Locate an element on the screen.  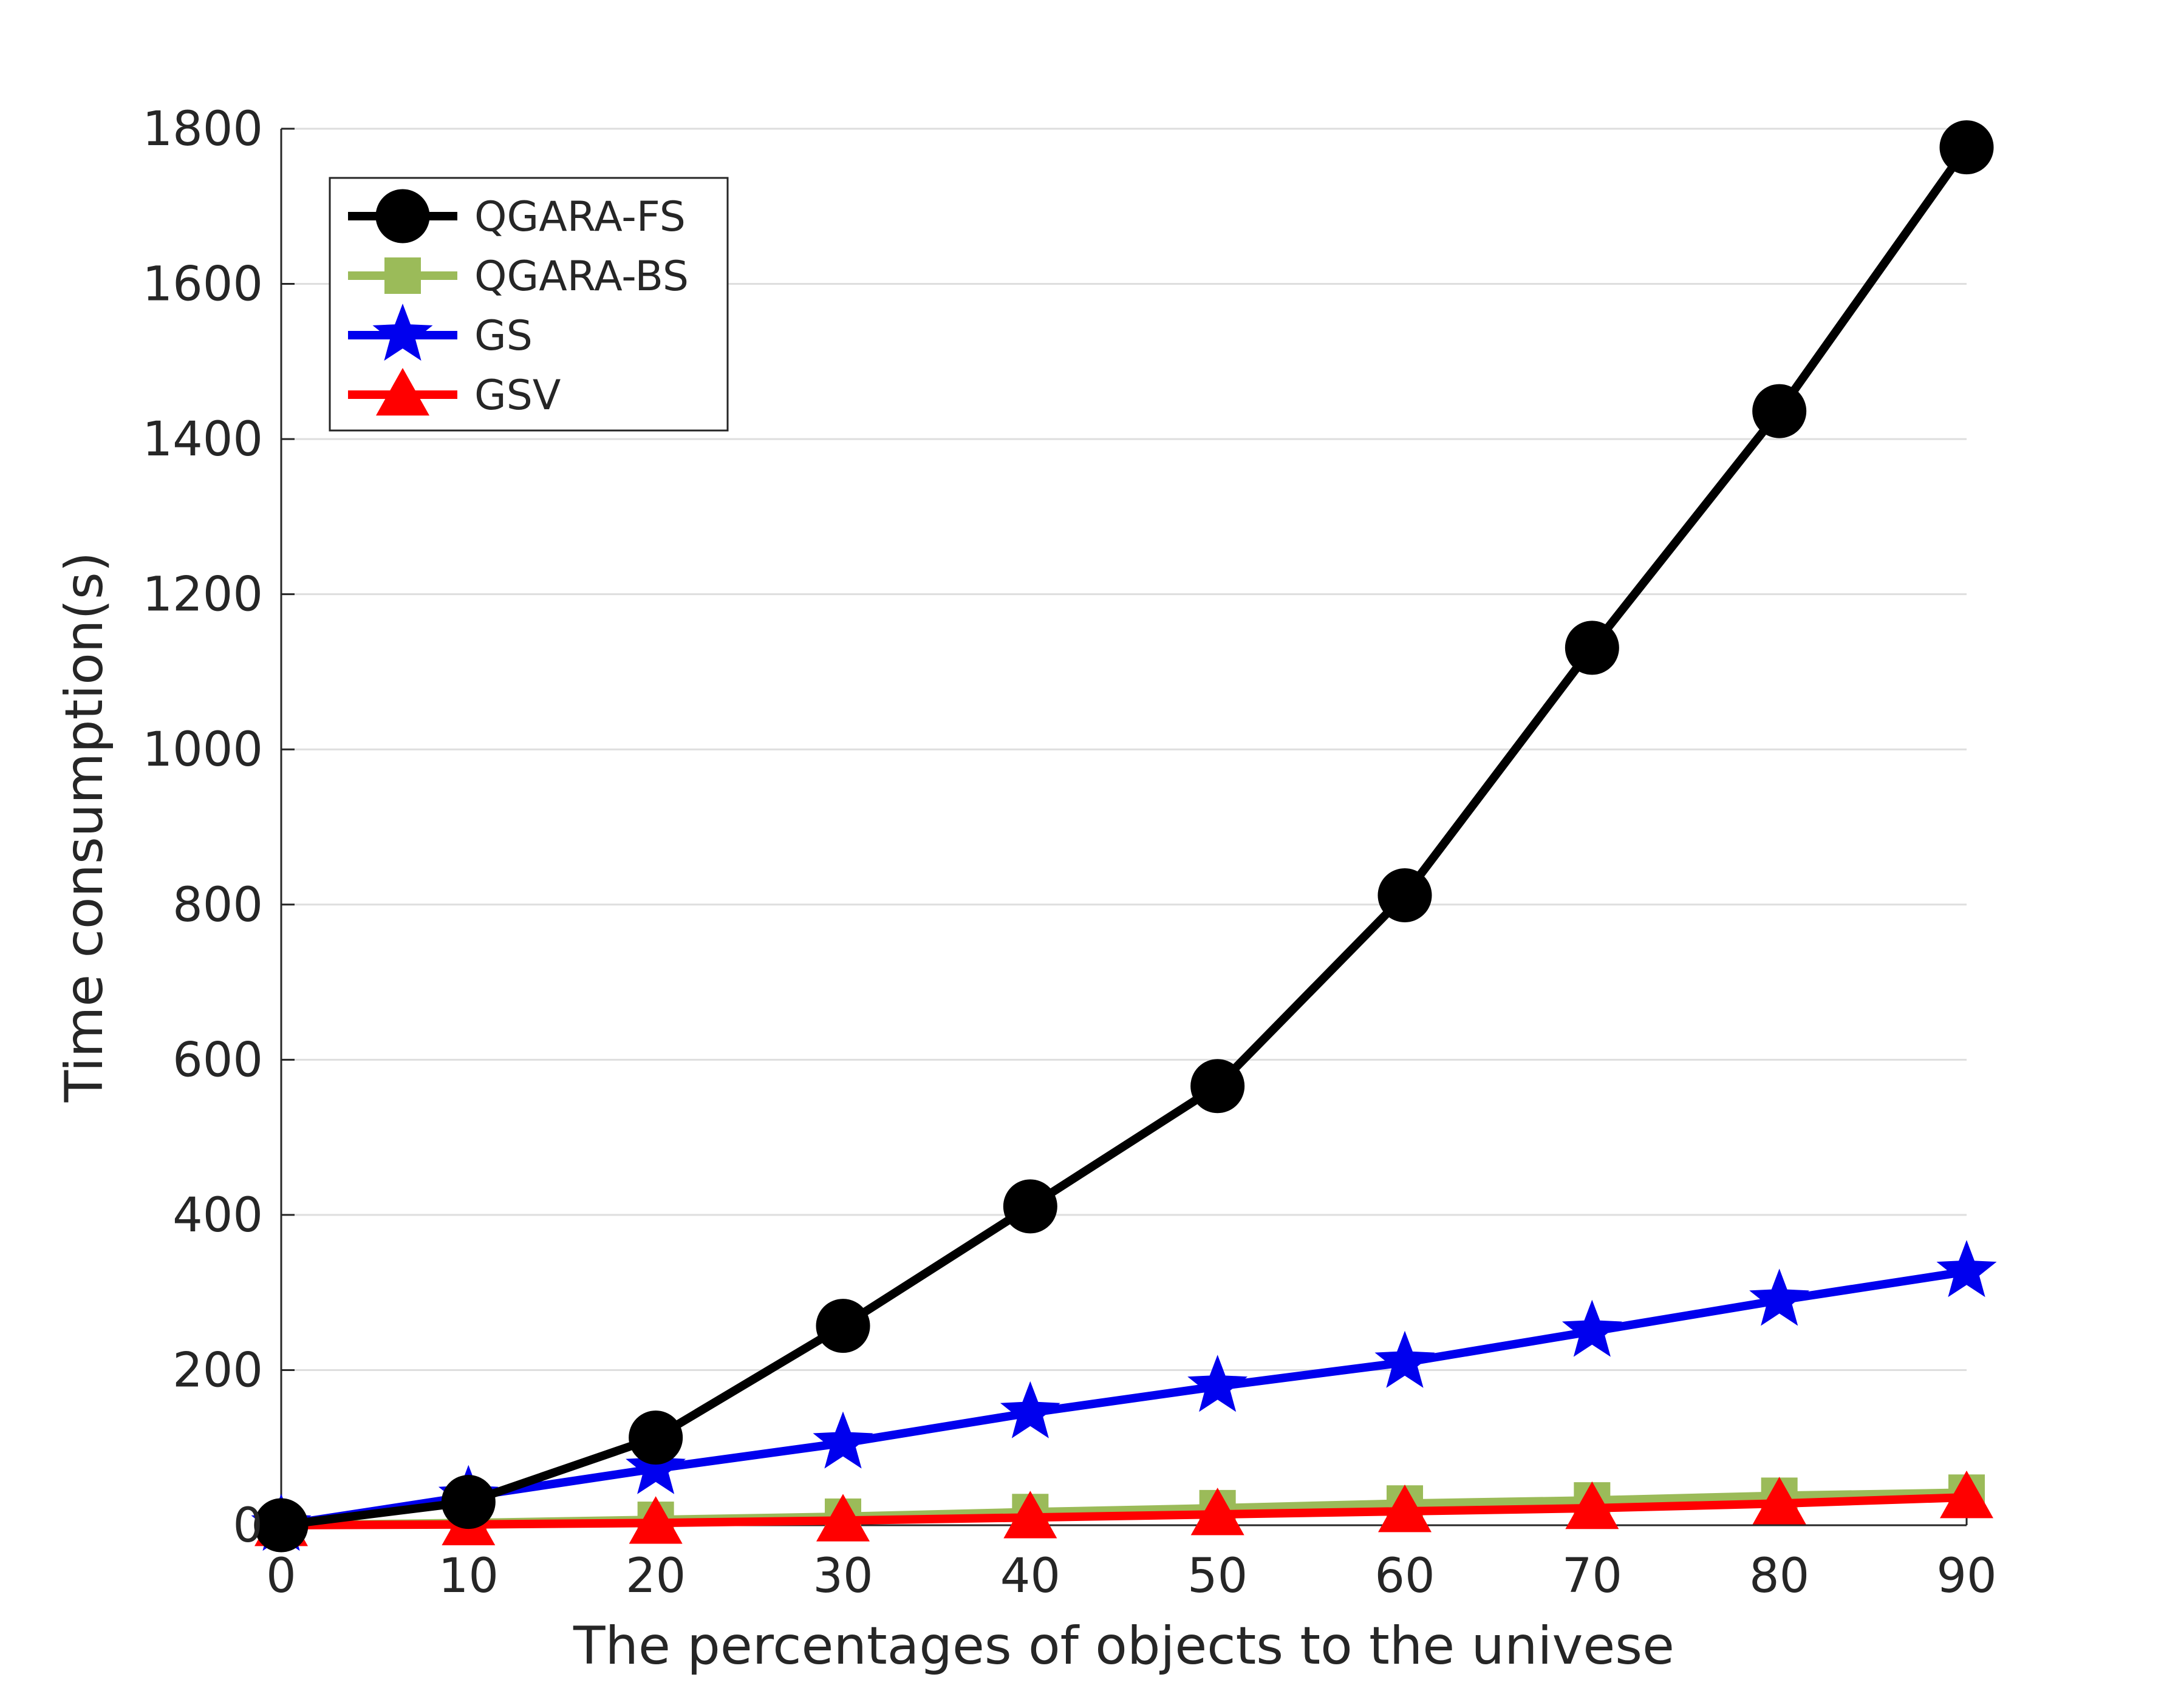
legend-entry-gsv: GSV is located at coordinates (454, 394).